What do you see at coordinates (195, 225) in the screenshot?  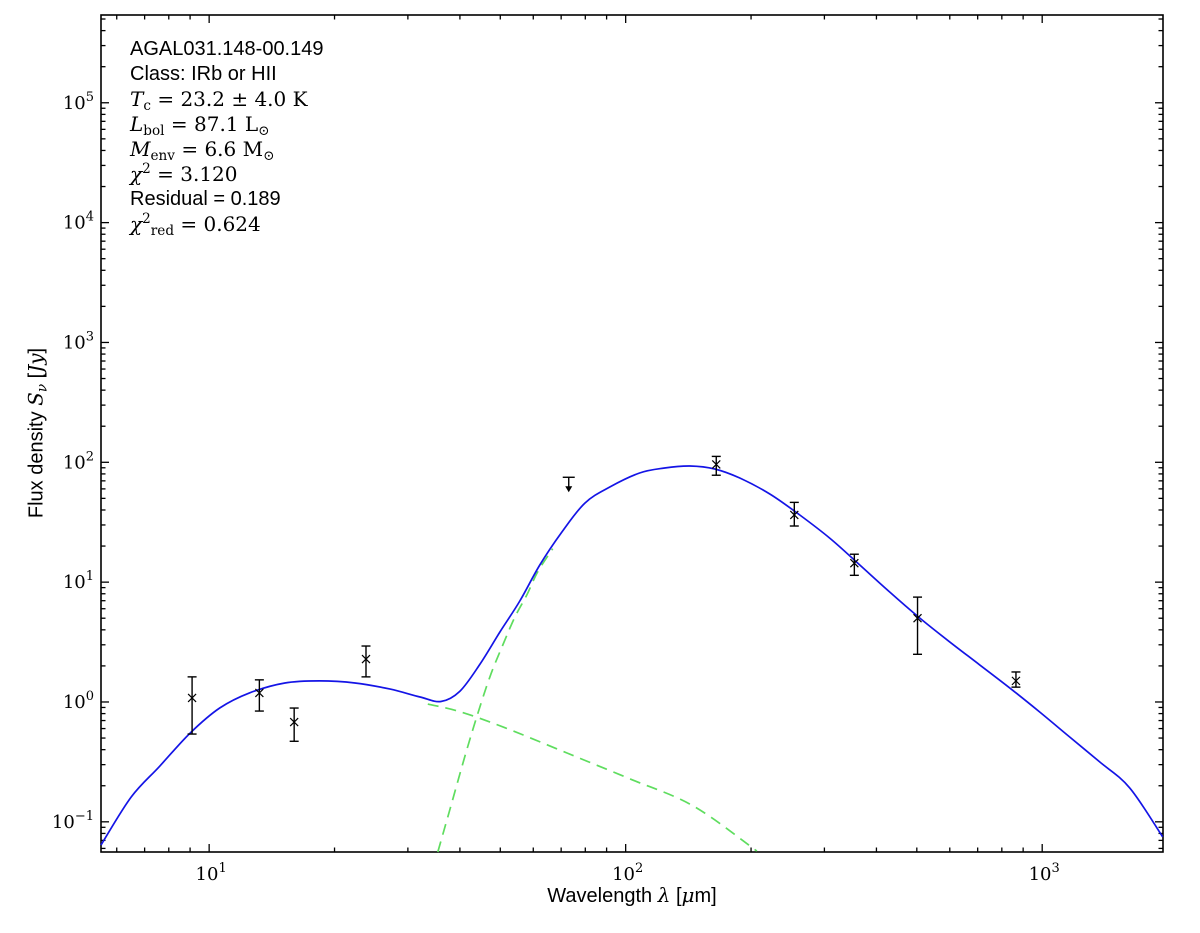 I see `annotation-line: χ2red = 0.624` at bounding box center [195, 225].